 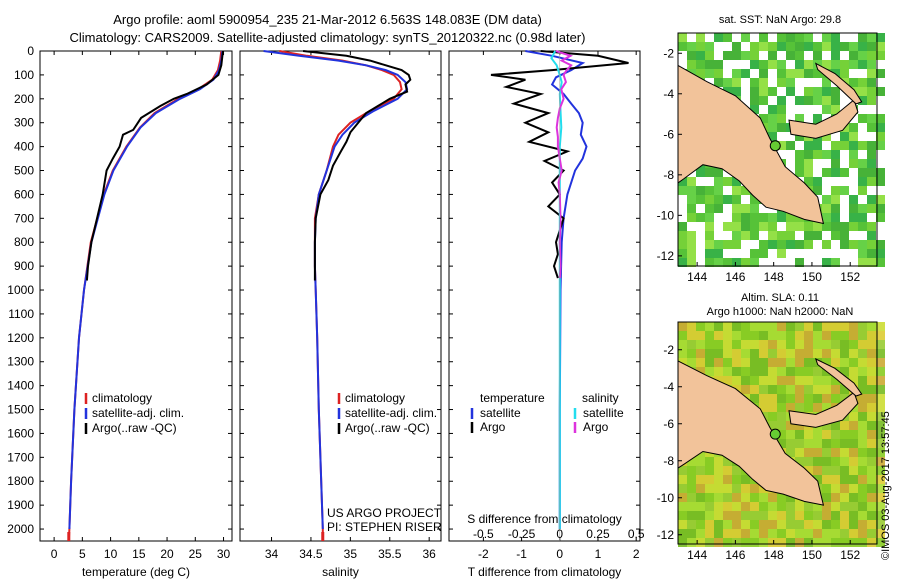 What do you see at coordinates (351, 554) in the screenshot?
I see `salinity-profile-x-tick-label: 35` at bounding box center [351, 554].